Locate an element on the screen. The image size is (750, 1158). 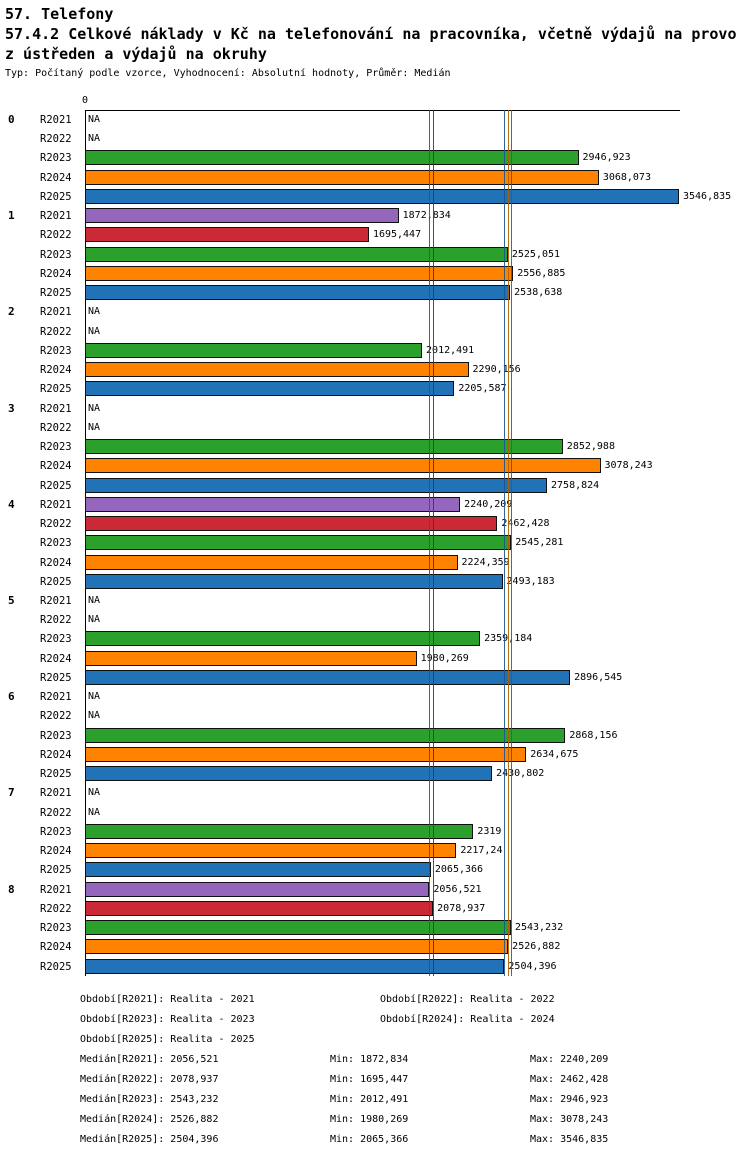
chart-row-3-R2024: R2024 3078,243 is located at coordinates (375, 465).